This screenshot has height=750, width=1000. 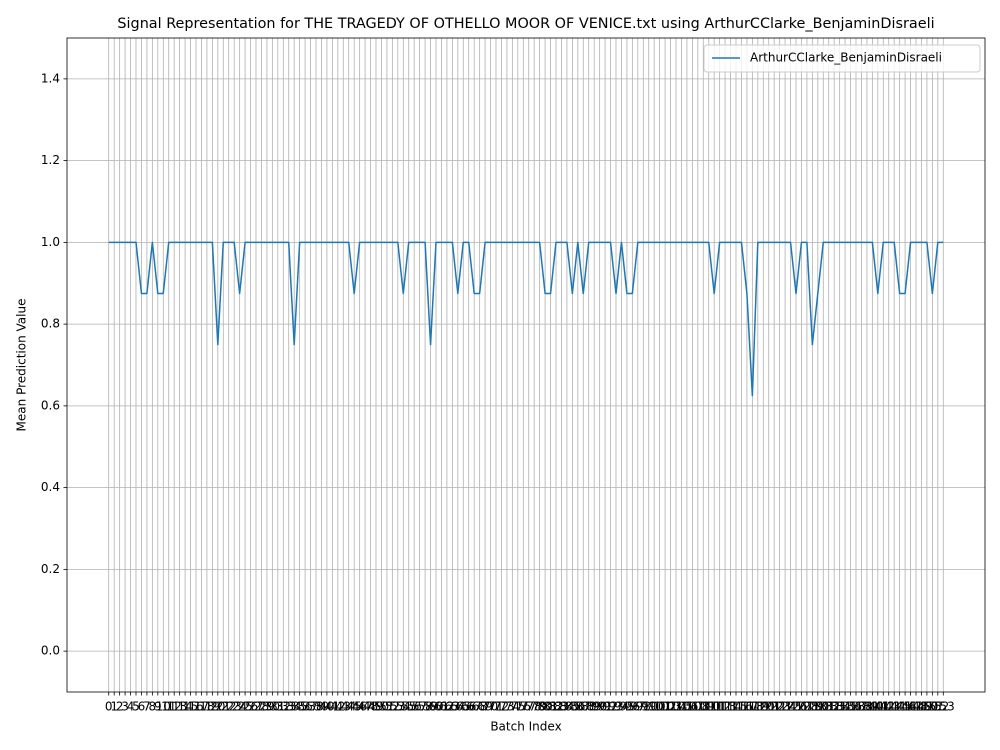 I want to click on x-tick-label: 71, so click(x=495, y=707).